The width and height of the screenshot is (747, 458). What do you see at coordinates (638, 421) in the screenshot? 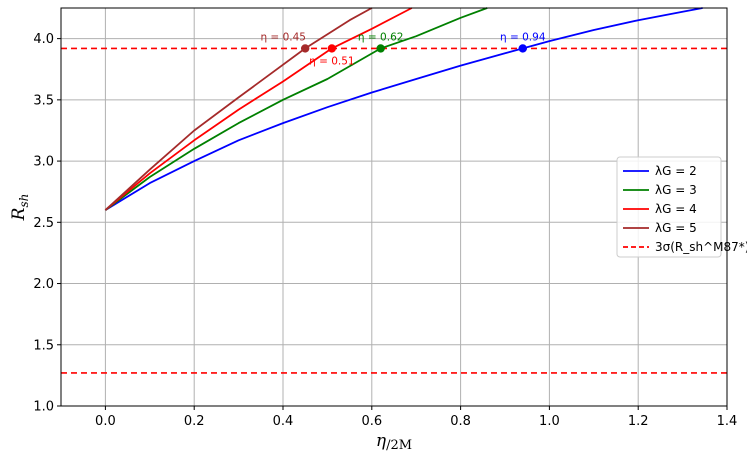
I see `x-tick-label: 1.2` at bounding box center [638, 421].